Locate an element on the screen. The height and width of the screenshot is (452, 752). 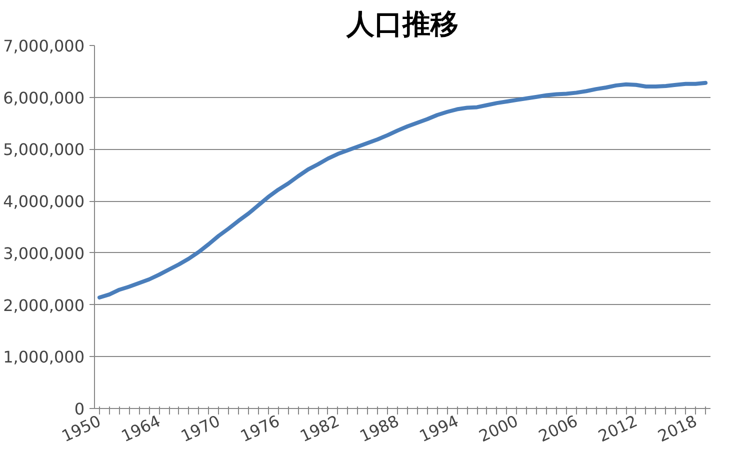
x-tick-label: 2000 is located at coordinates (498, 428).